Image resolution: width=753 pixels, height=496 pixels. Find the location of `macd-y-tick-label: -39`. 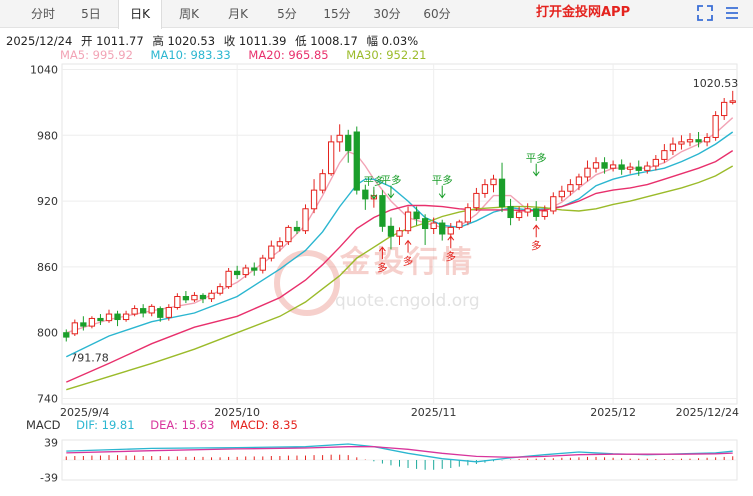

macd-y-tick-label: -39 is located at coordinates (49, 477).